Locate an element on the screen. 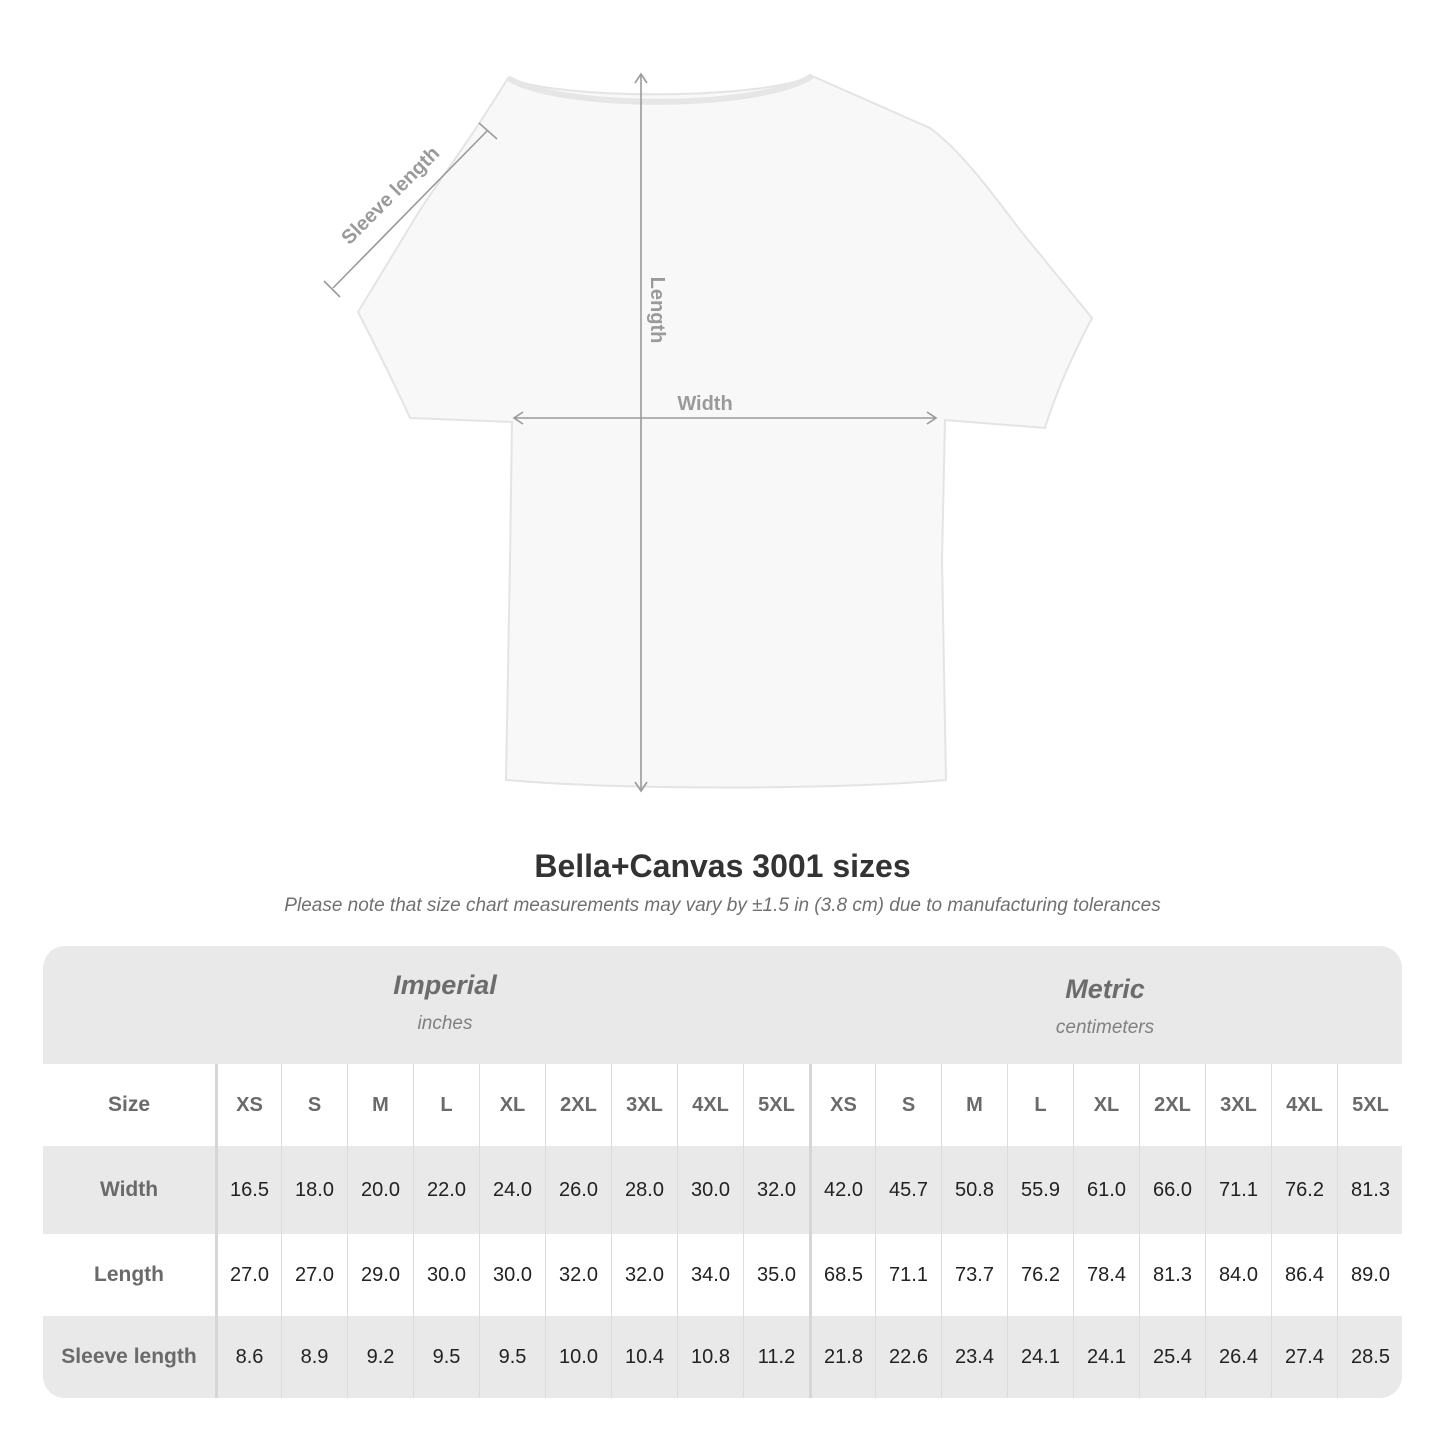 The image size is (1445, 1445). imperial-value: 10.0 is located at coordinates (578, 1357).